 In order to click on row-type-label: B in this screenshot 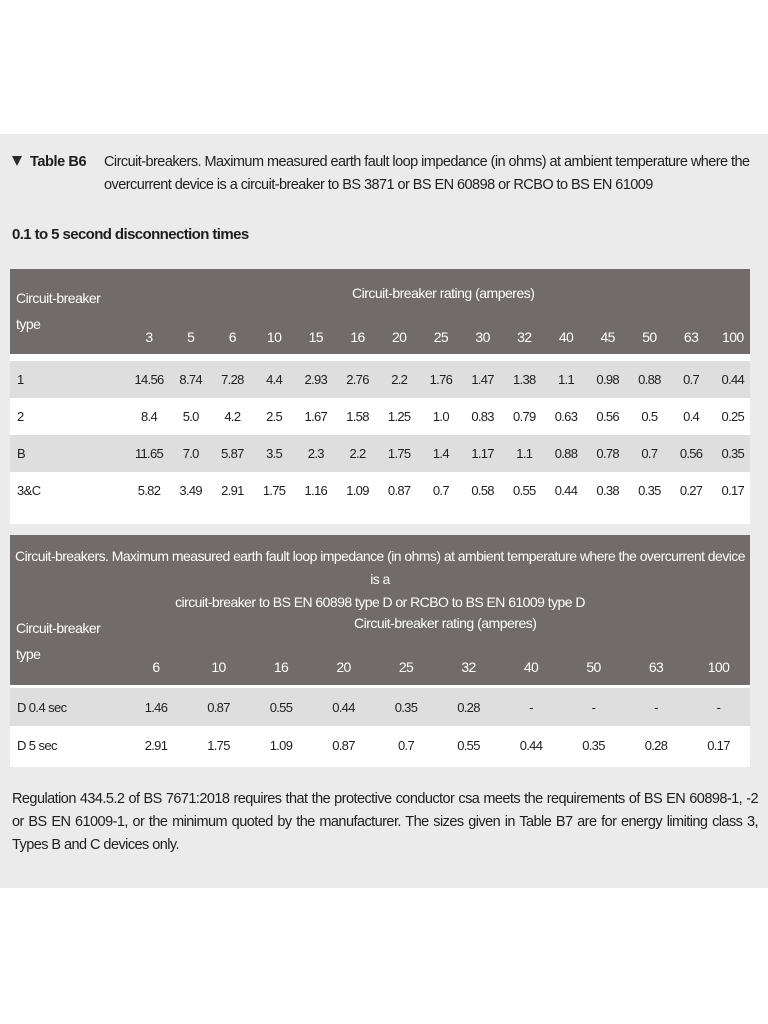, I will do `click(21, 453)`.